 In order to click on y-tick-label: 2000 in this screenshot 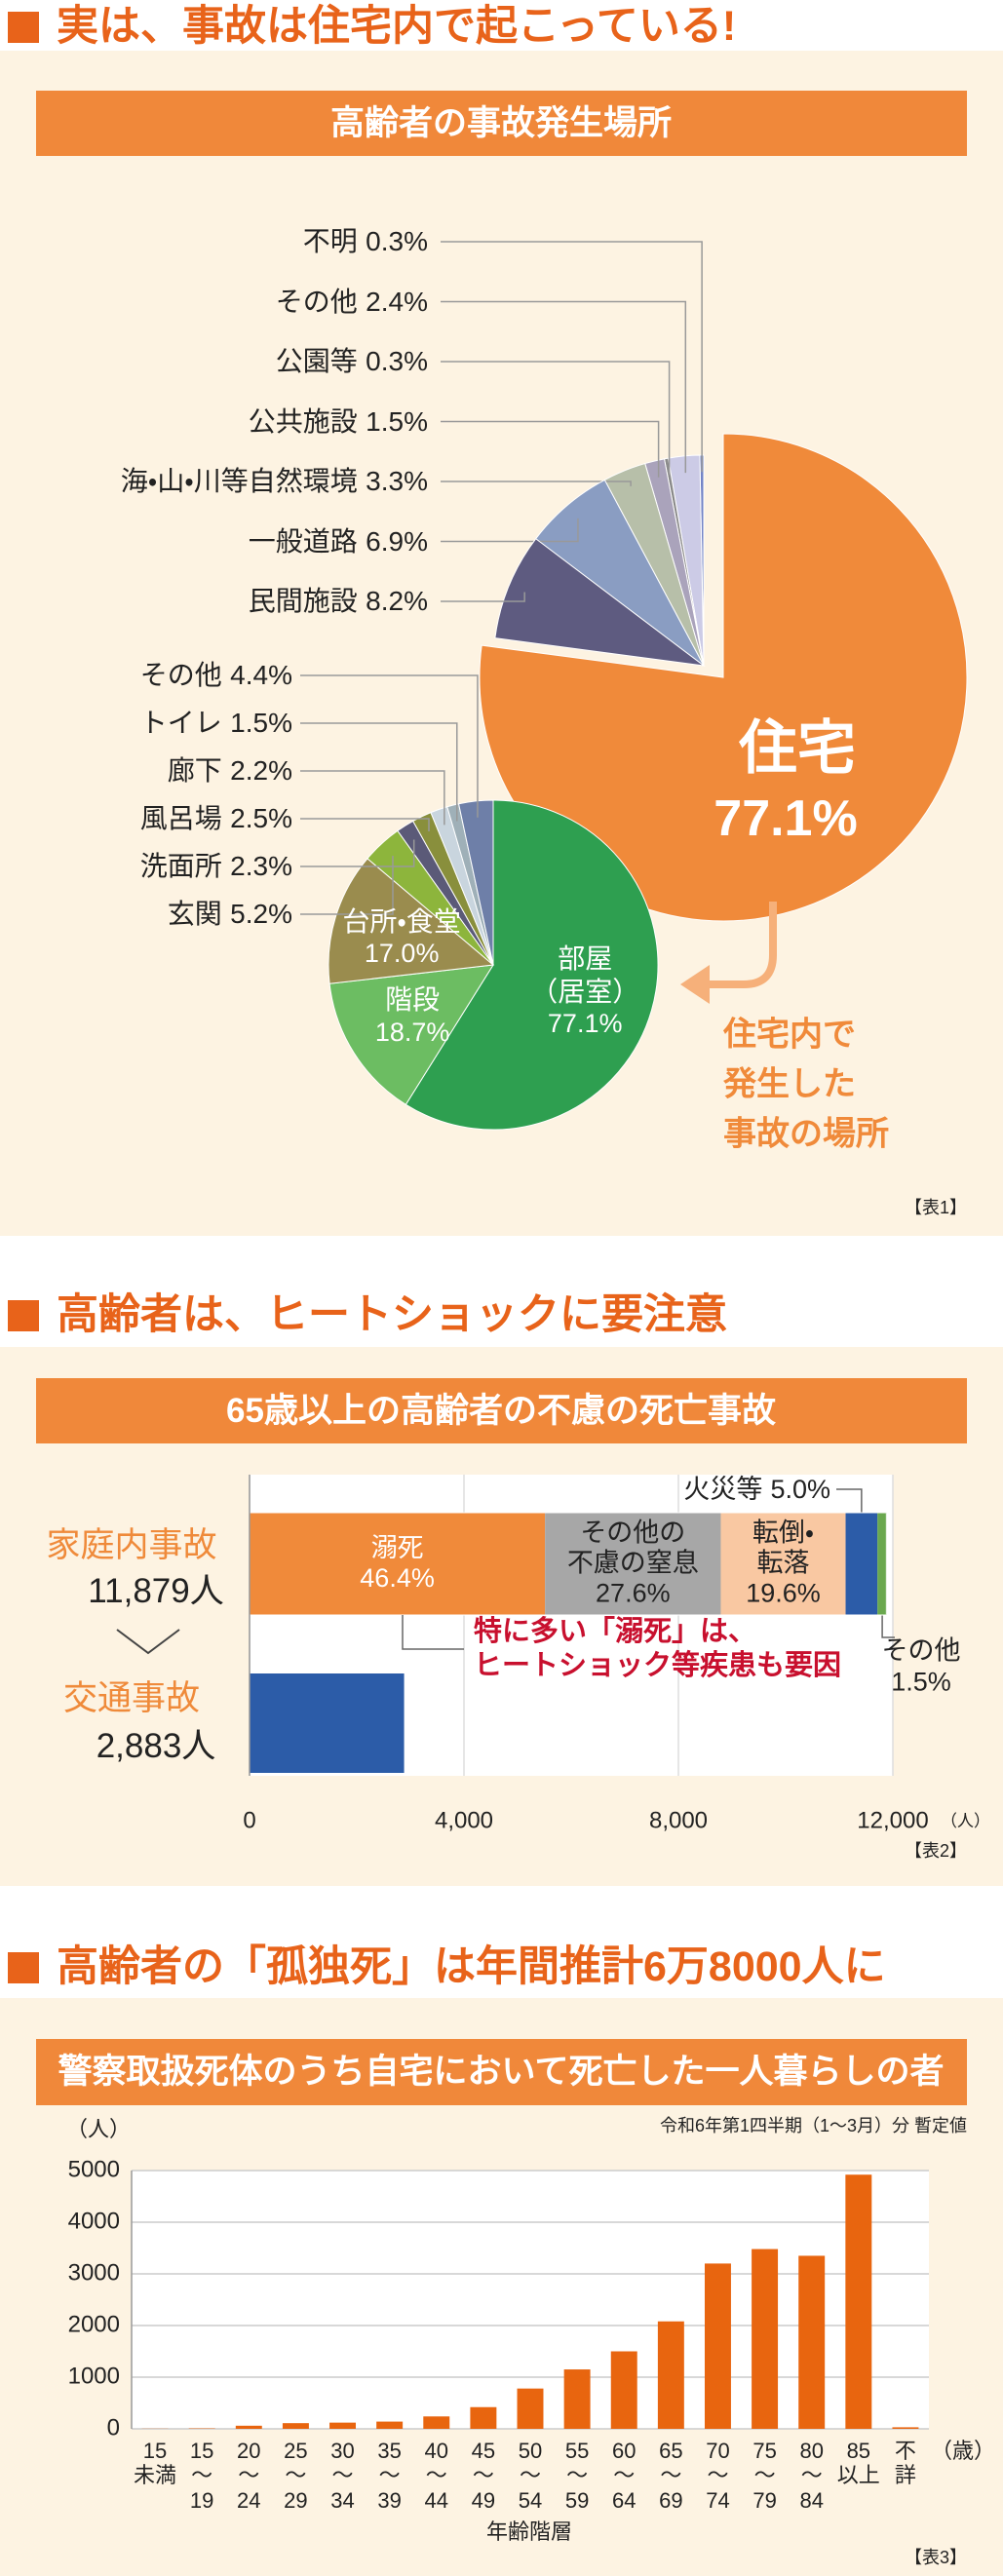, I will do `click(93, 2324)`.